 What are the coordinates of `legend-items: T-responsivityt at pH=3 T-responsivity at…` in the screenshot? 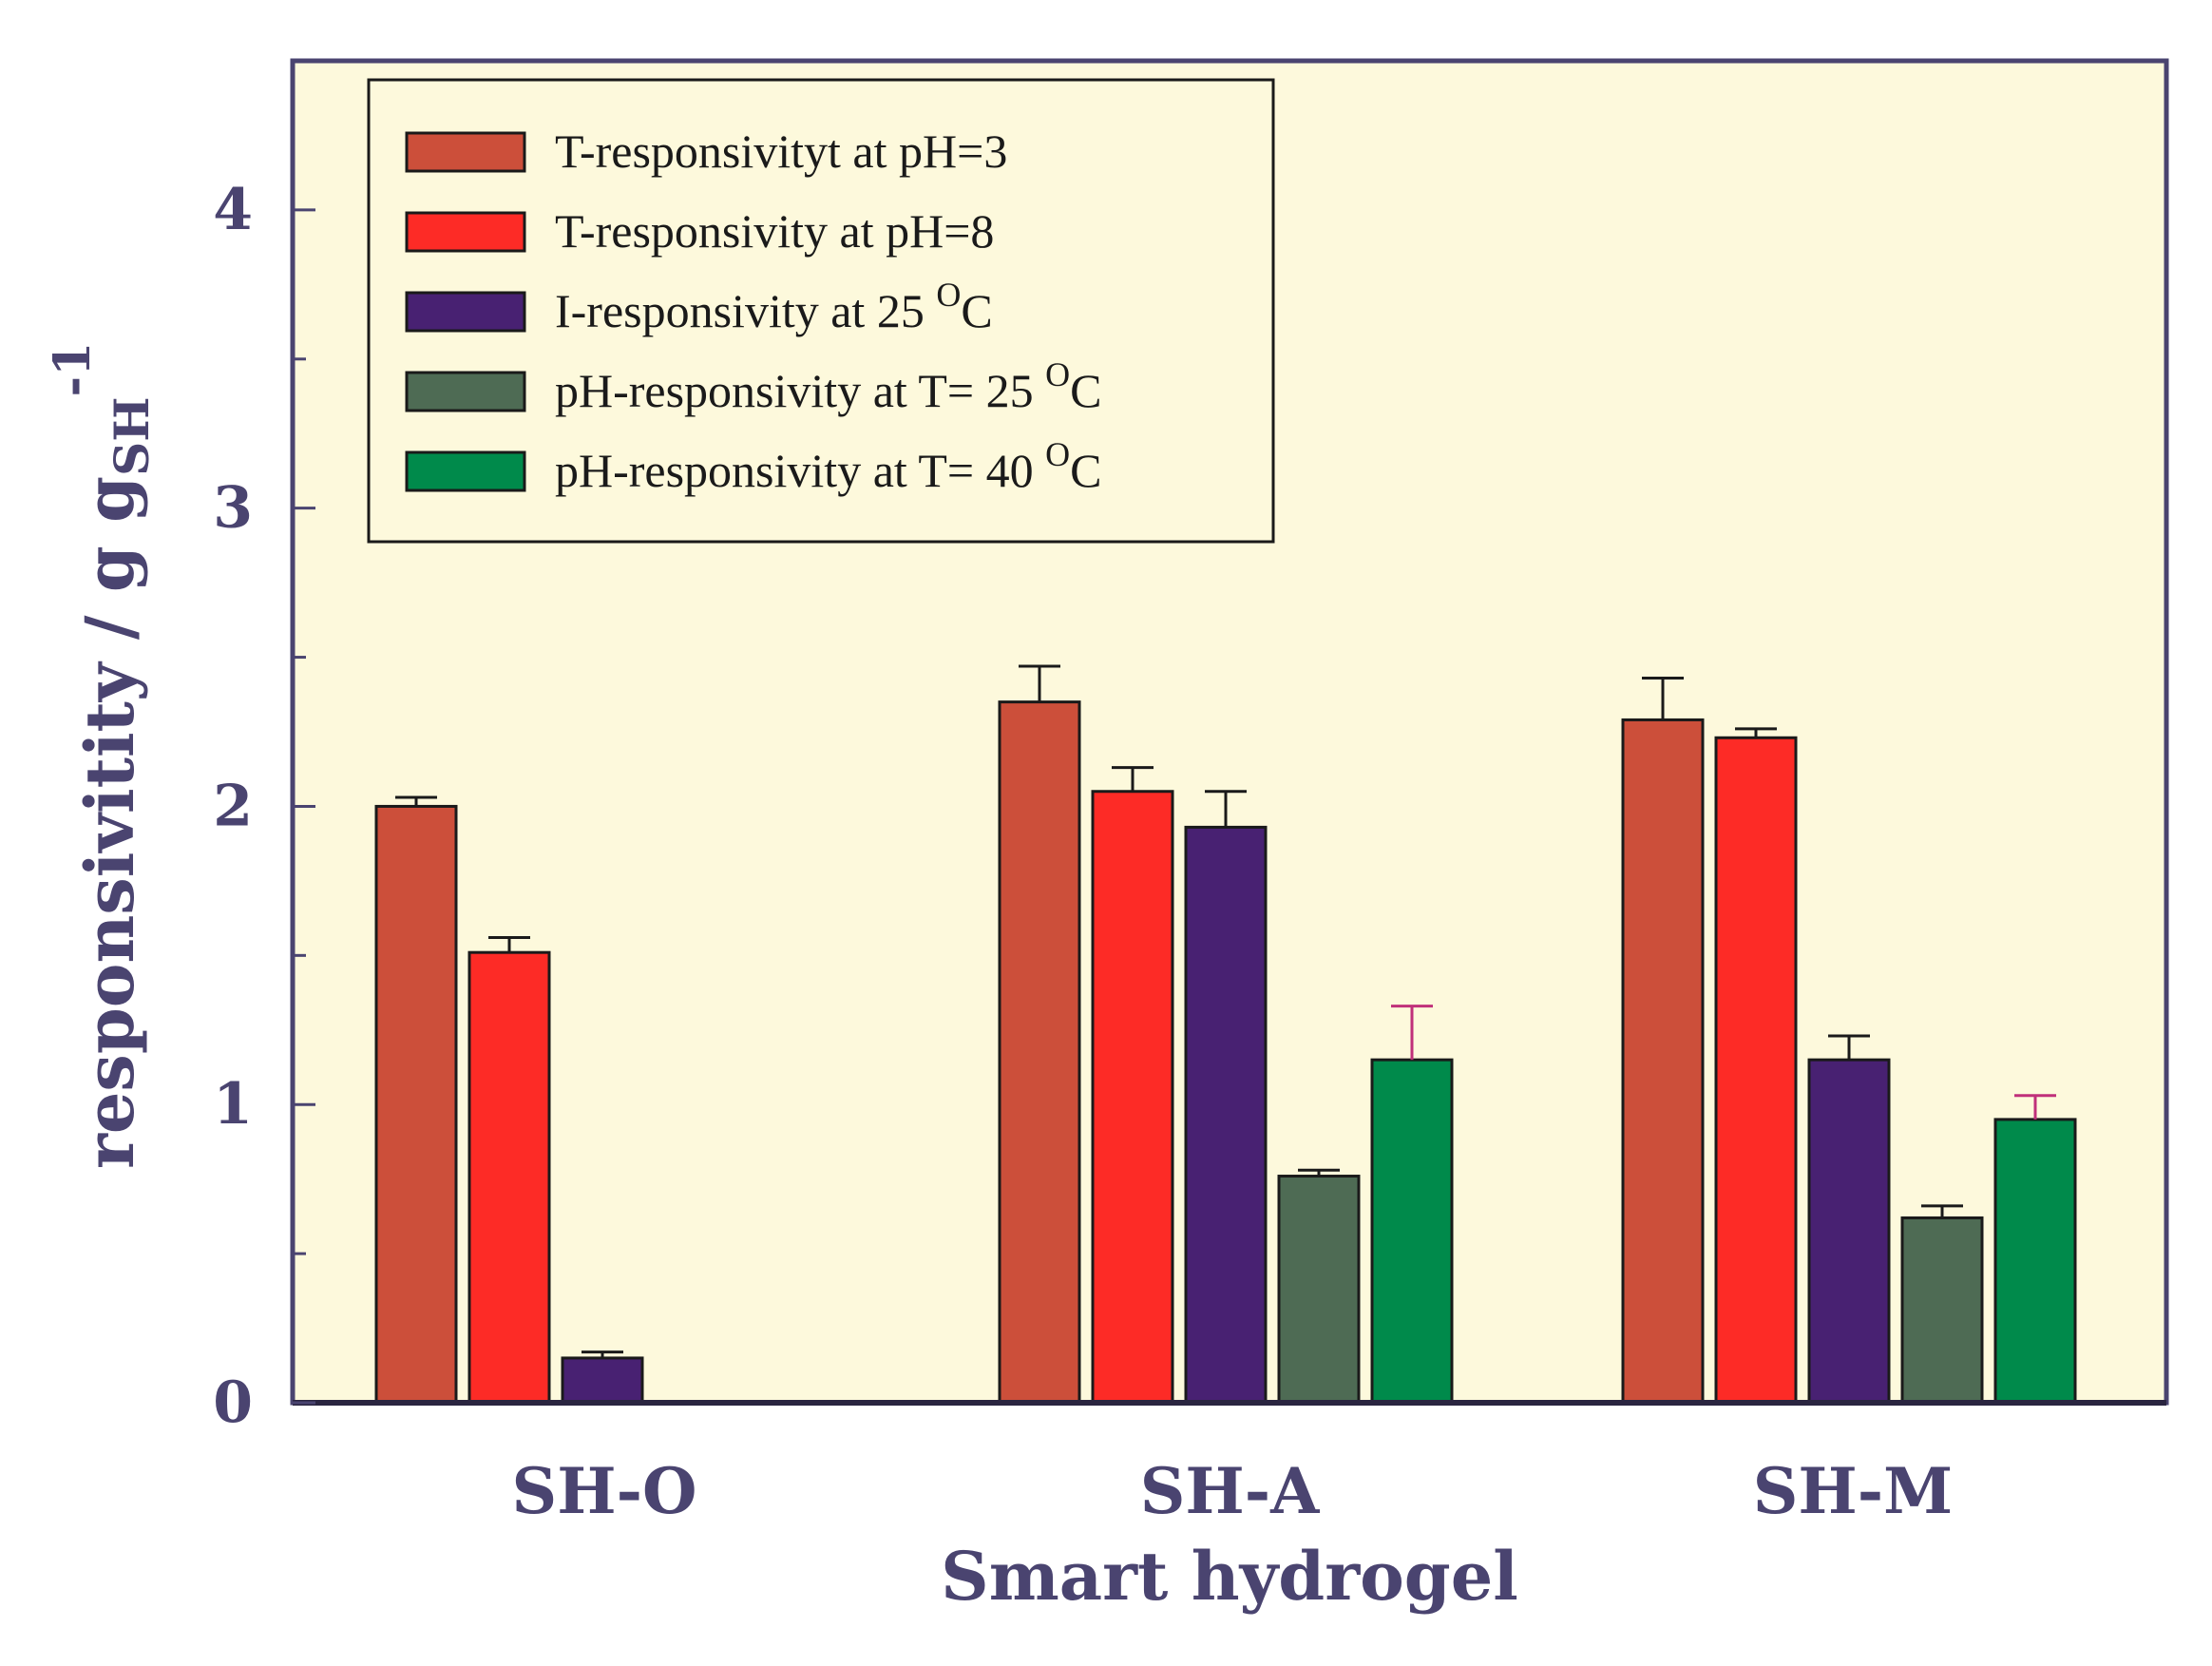 It's located at (753, 310).